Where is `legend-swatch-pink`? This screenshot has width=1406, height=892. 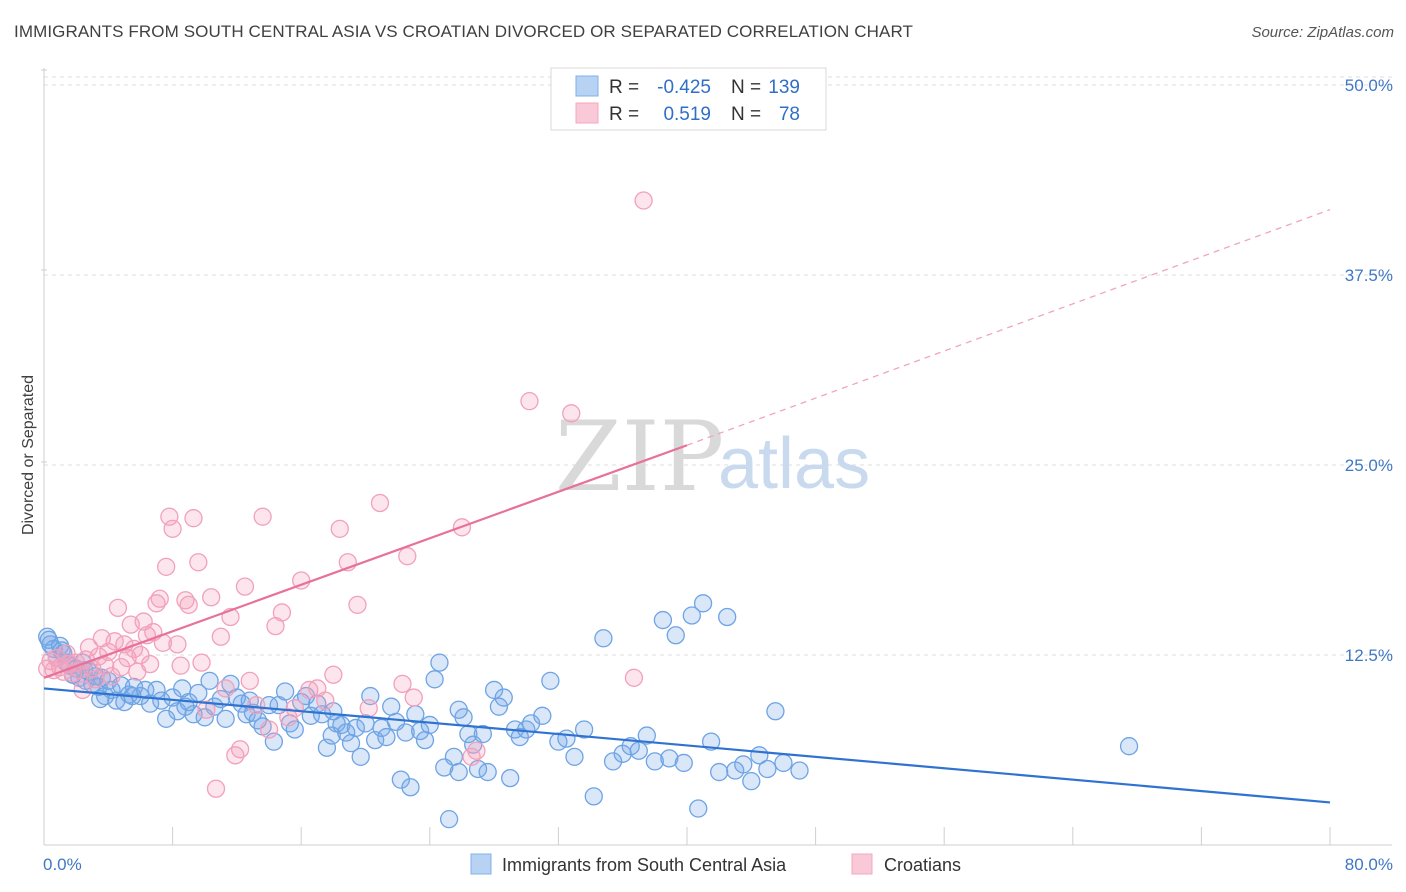 legend-swatch-pink is located at coordinates (587, 113).